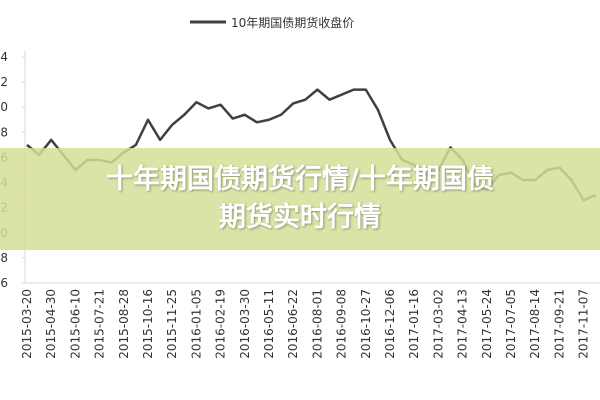 The height and width of the screenshot is (400, 600). What do you see at coordinates (438, 324) in the screenshot?
I see `x-tick-label: 2017-03-02` at bounding box center [438, 324].